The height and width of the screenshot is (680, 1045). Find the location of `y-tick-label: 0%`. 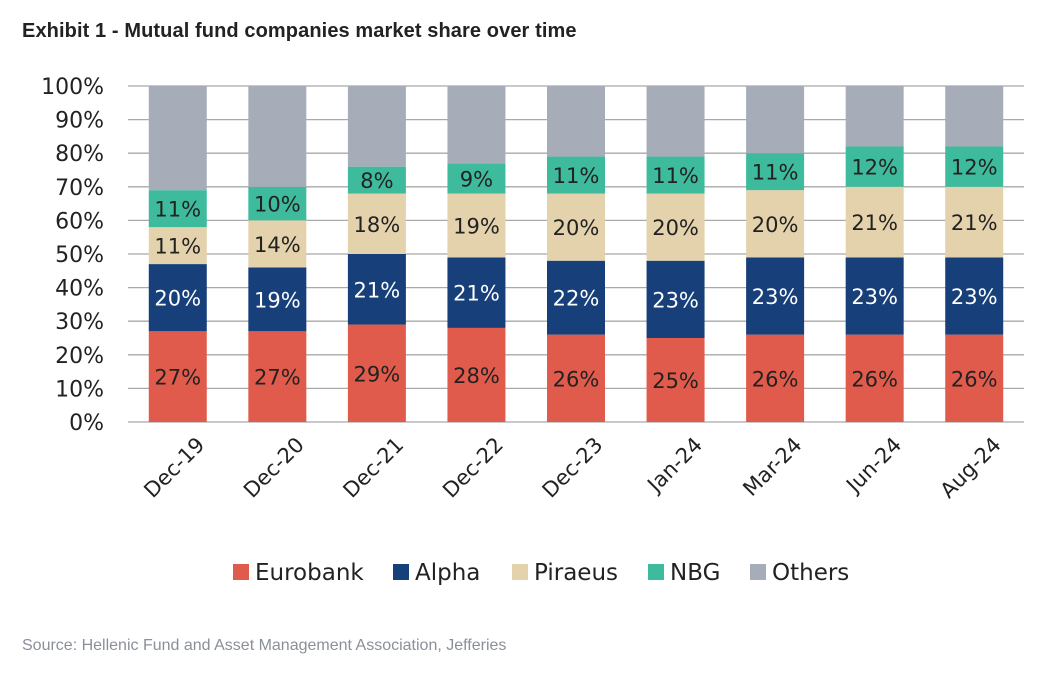

y-tick-label: 0% is located at coordinates (86, 423).